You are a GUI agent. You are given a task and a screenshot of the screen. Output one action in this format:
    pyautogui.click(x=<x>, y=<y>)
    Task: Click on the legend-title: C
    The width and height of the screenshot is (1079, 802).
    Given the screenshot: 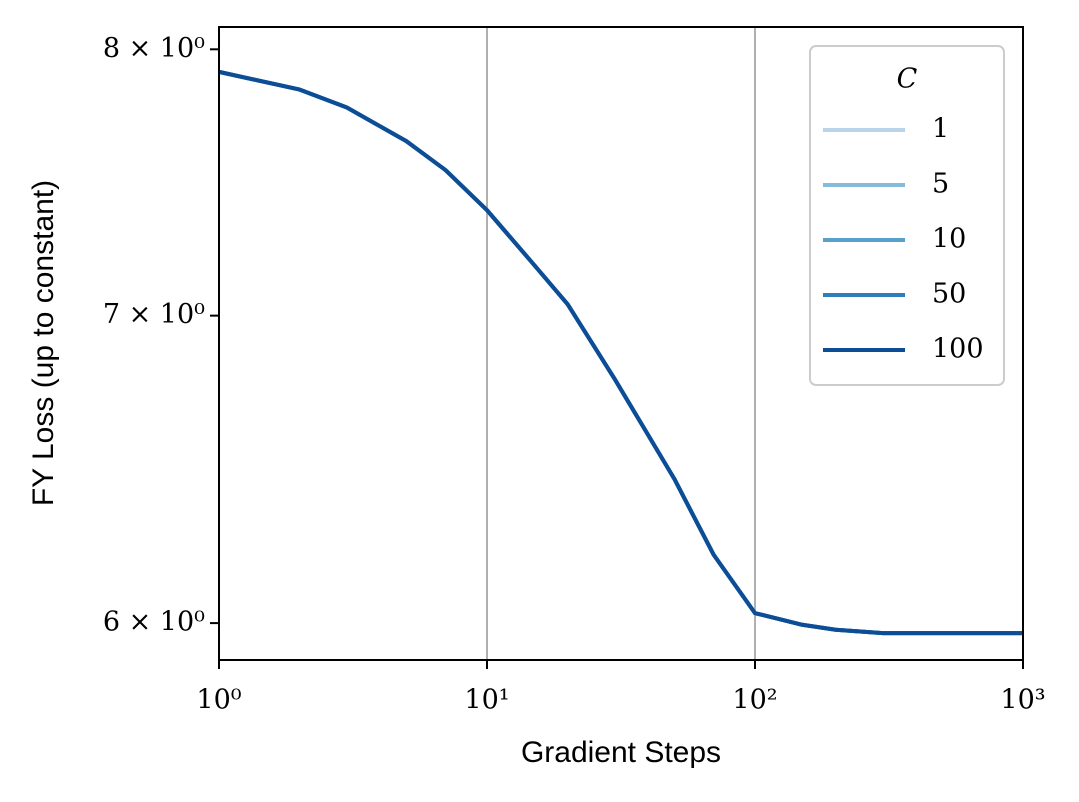 What is the action you would take?
    pyautogui.click(x=907, y=79)
    